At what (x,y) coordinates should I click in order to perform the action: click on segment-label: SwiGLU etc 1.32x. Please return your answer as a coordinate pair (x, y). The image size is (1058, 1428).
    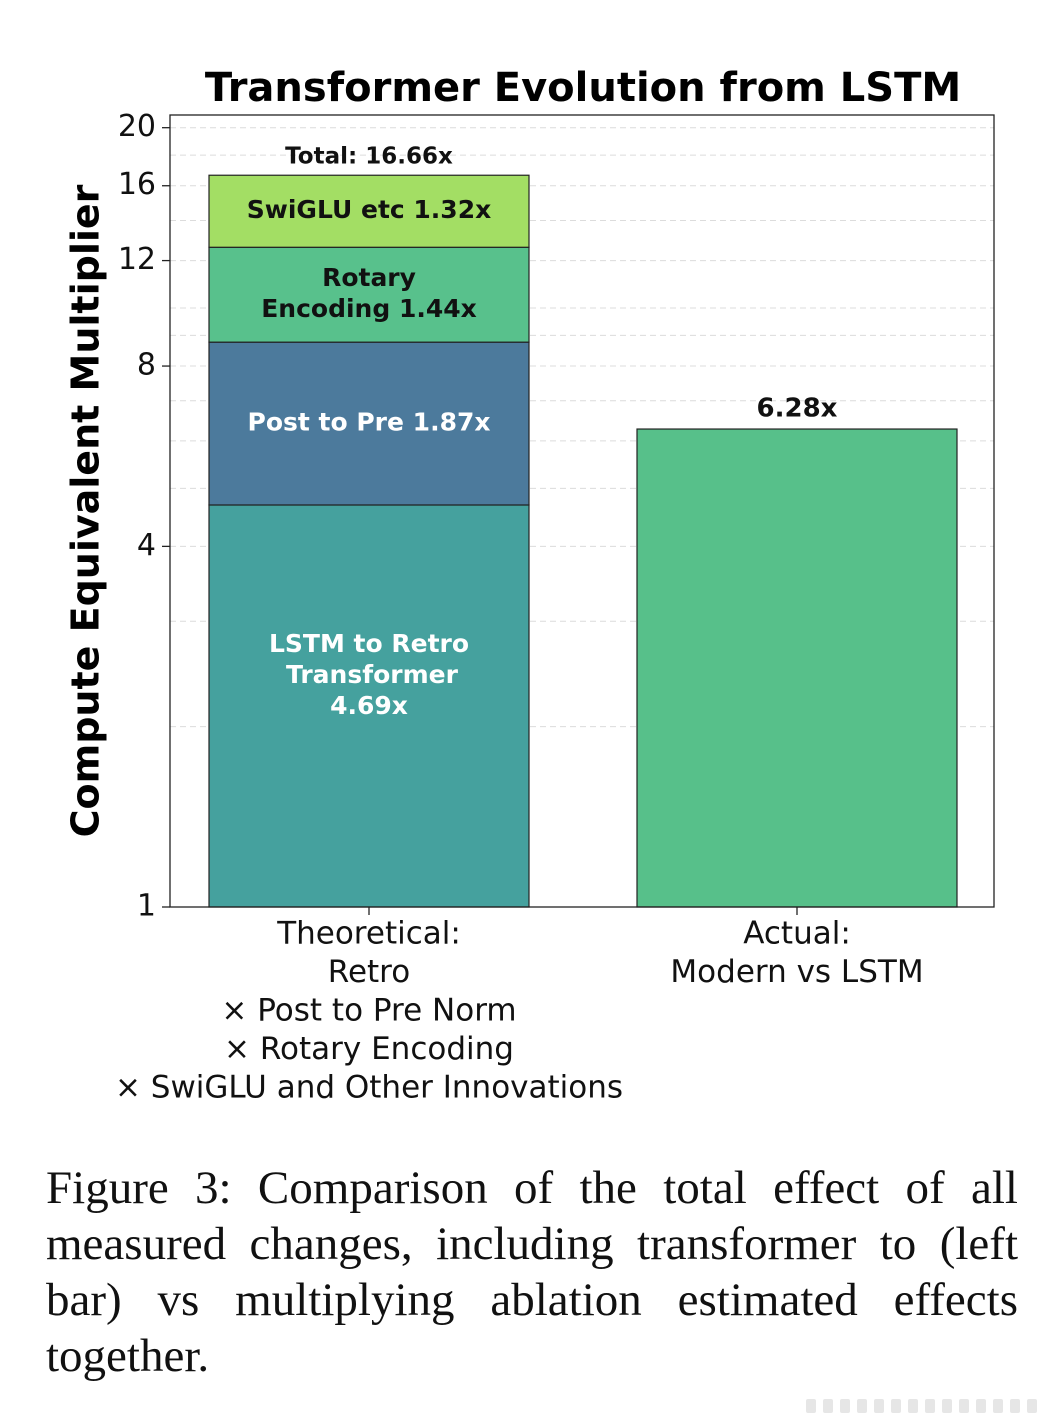
    Looking at the image, I should click on (369, 209).